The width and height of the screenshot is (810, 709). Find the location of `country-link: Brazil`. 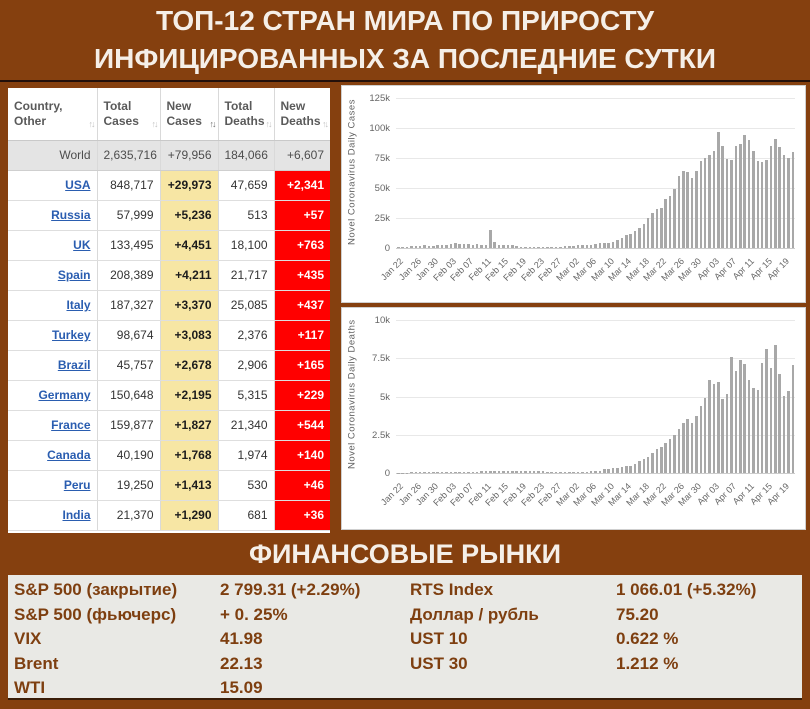

country-link: Brazil is located at coordinates (74, 365).